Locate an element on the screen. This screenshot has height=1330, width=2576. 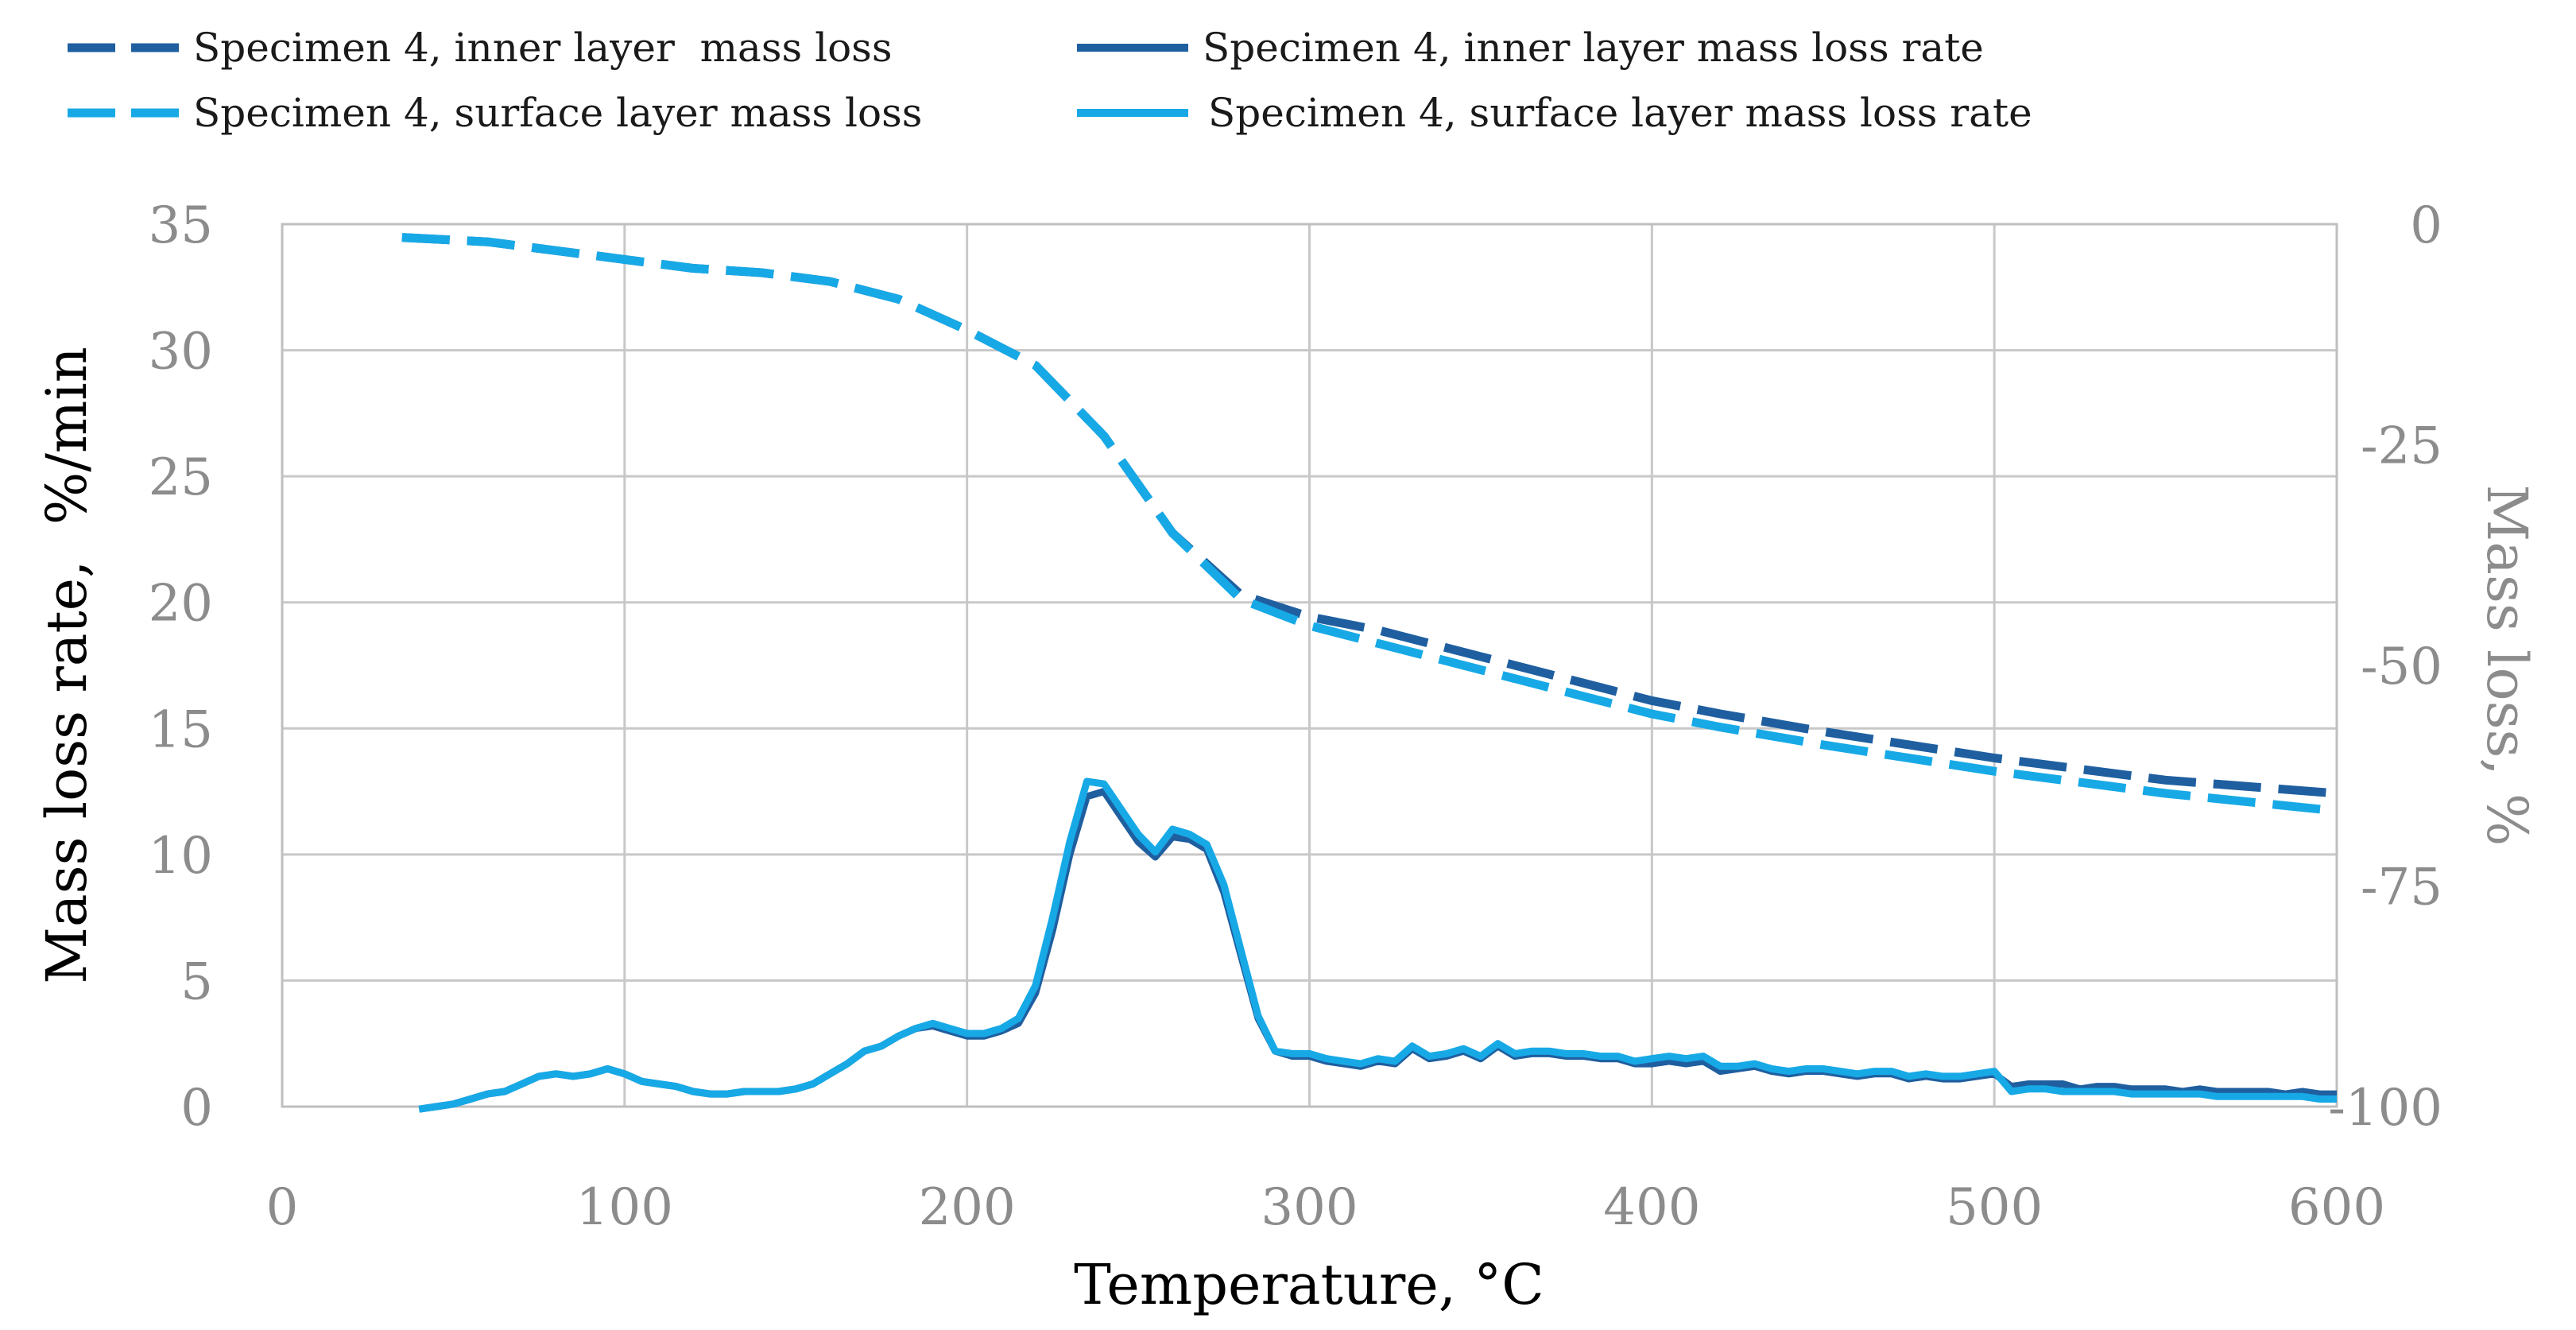
legend-item-surface-mass-loss: Specimen 4, surface layer mass loss is located at coordinates (495, 113).